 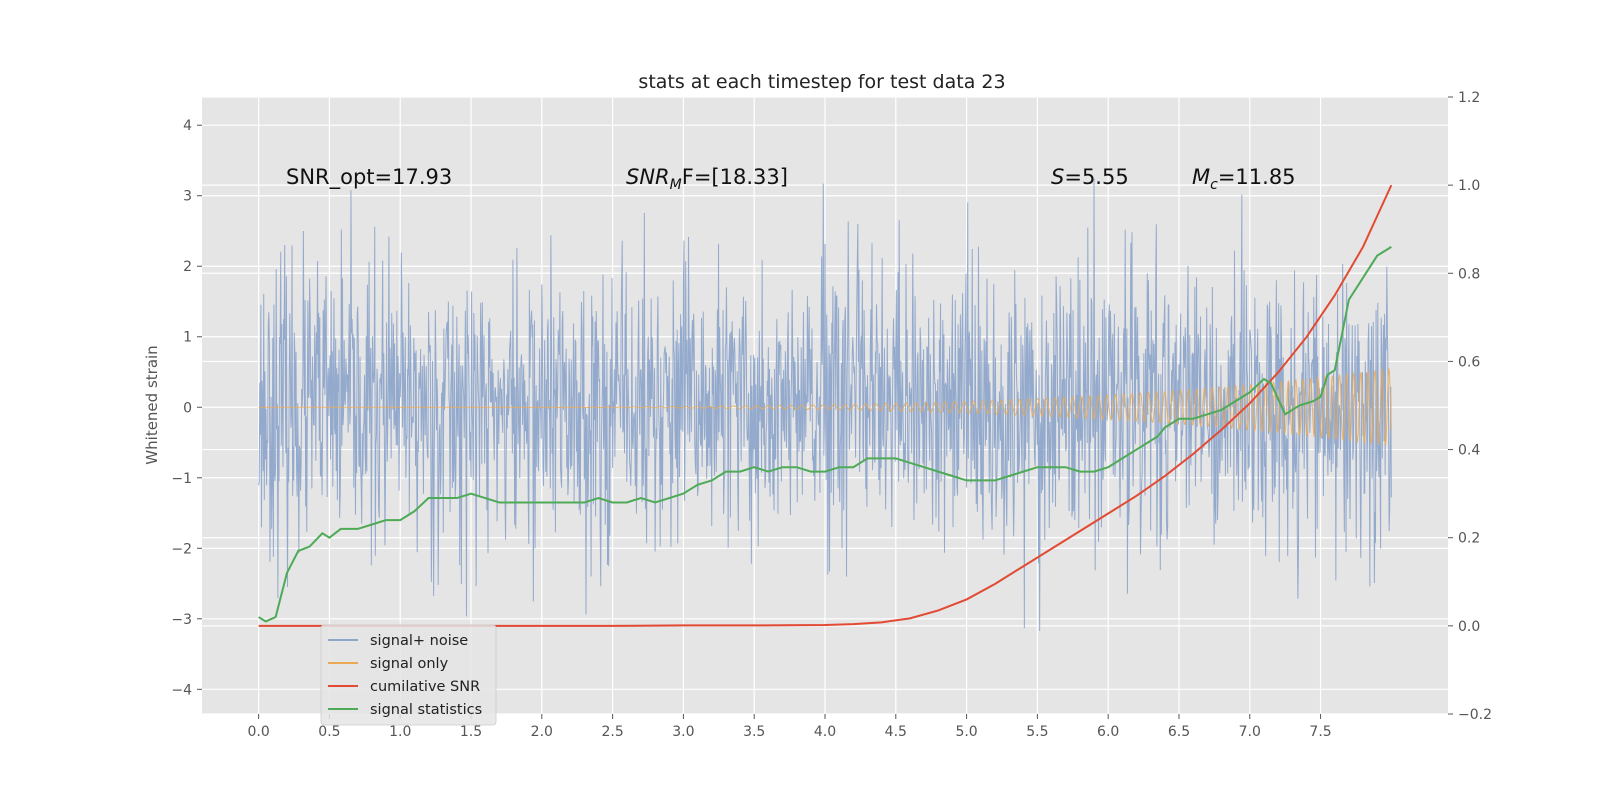 I want to click on legend-label-signal-noise: signal+ noise, so click(x=419, y=641).